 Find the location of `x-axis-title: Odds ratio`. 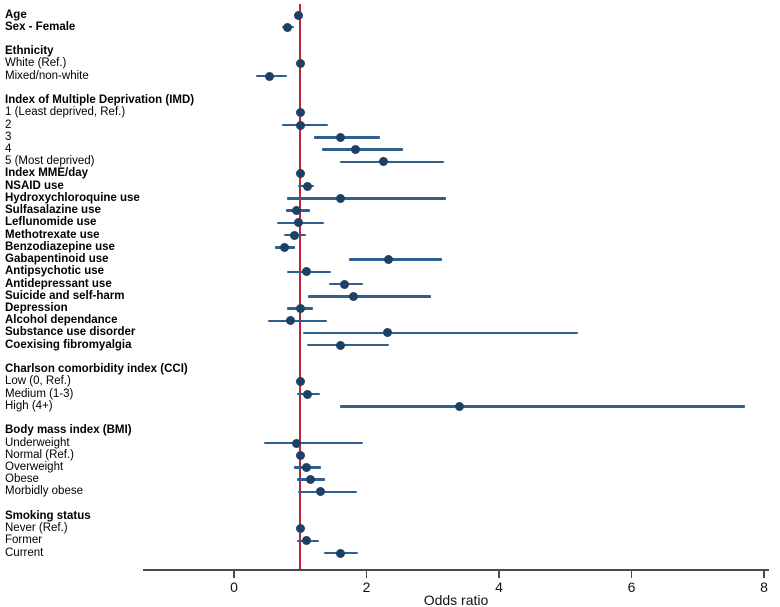

x-axis-title: Odds ratio is located at coordinates (456, 599).